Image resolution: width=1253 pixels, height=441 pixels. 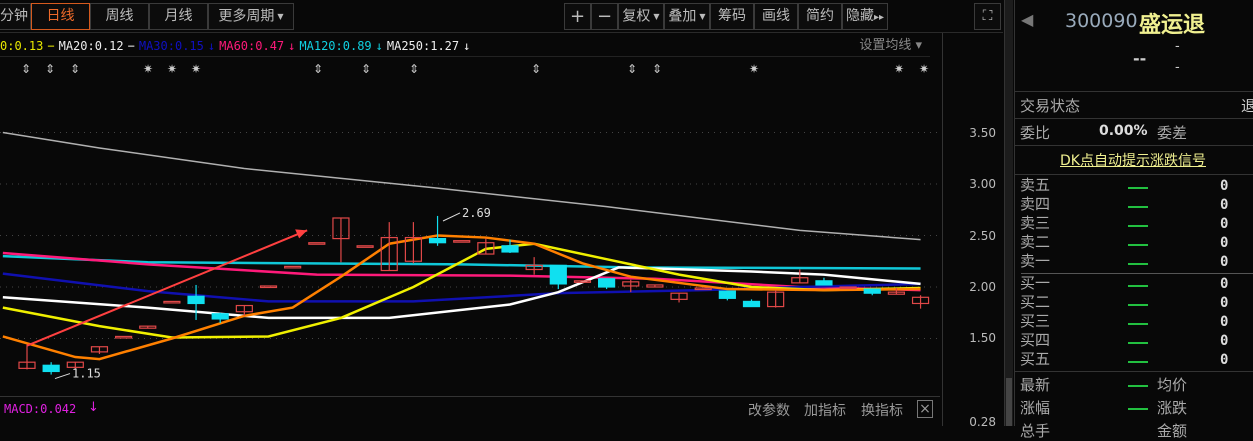 I want to click on tab-daily: 日线, so click(x=60, y=16).